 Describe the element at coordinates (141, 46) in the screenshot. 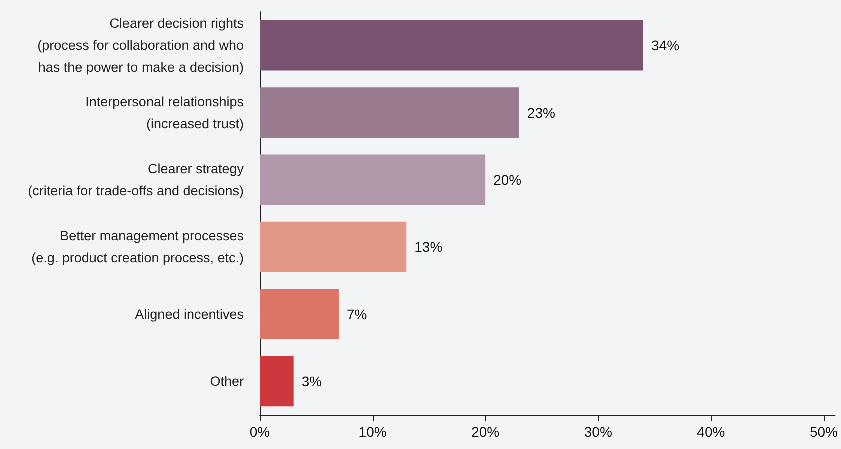

I see `y-tick-label: Clearer decision rights (process for collaboration and who has the power to make a decision)` at that location.